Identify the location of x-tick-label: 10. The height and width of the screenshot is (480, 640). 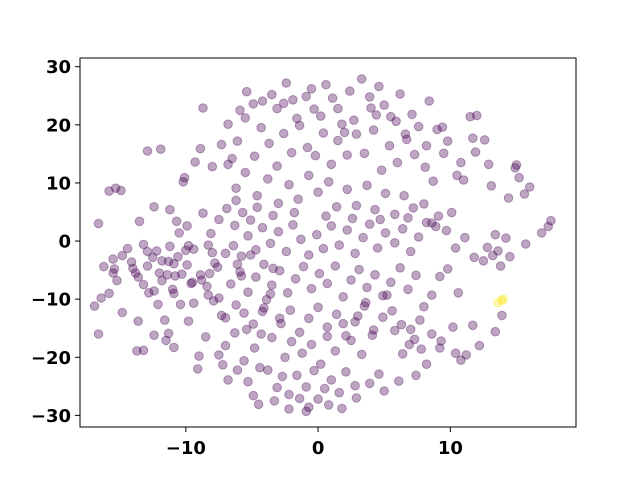
(450, 448).